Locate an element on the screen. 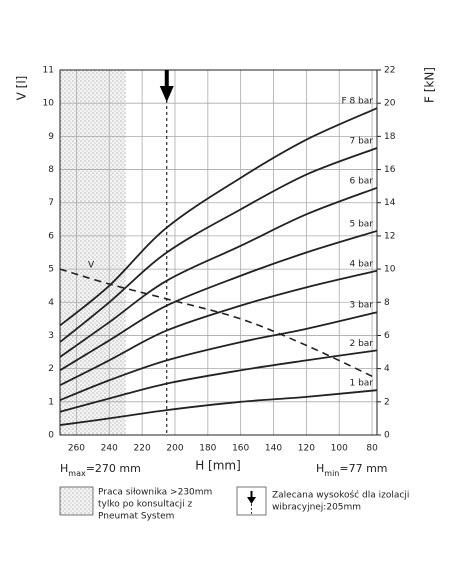 This screenshot has width=452, height=584. y2-tick-label: 8 is located at coordinates (387, 303).